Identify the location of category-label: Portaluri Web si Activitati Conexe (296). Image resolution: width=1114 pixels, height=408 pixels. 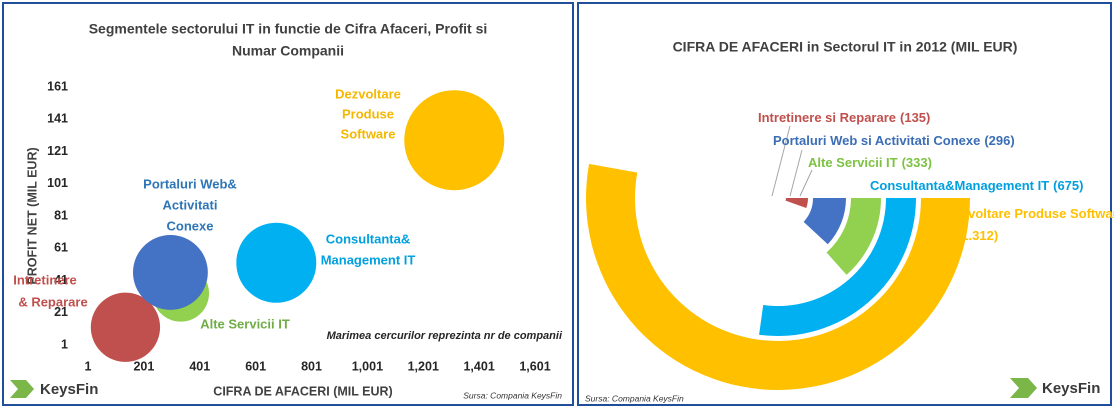
(894, 140).